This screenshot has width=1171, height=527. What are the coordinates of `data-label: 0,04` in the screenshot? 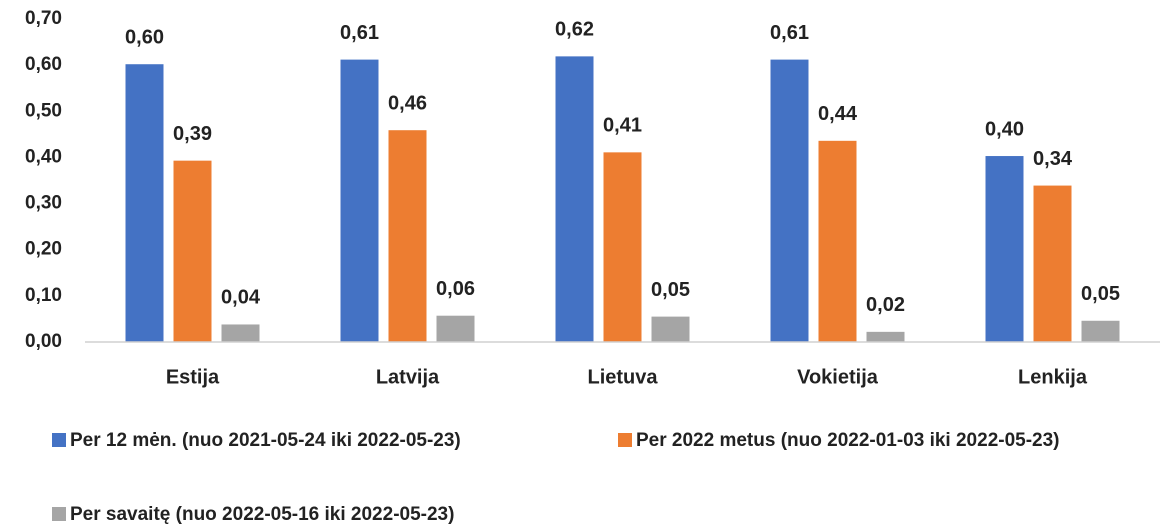 It's located at (241, 298).